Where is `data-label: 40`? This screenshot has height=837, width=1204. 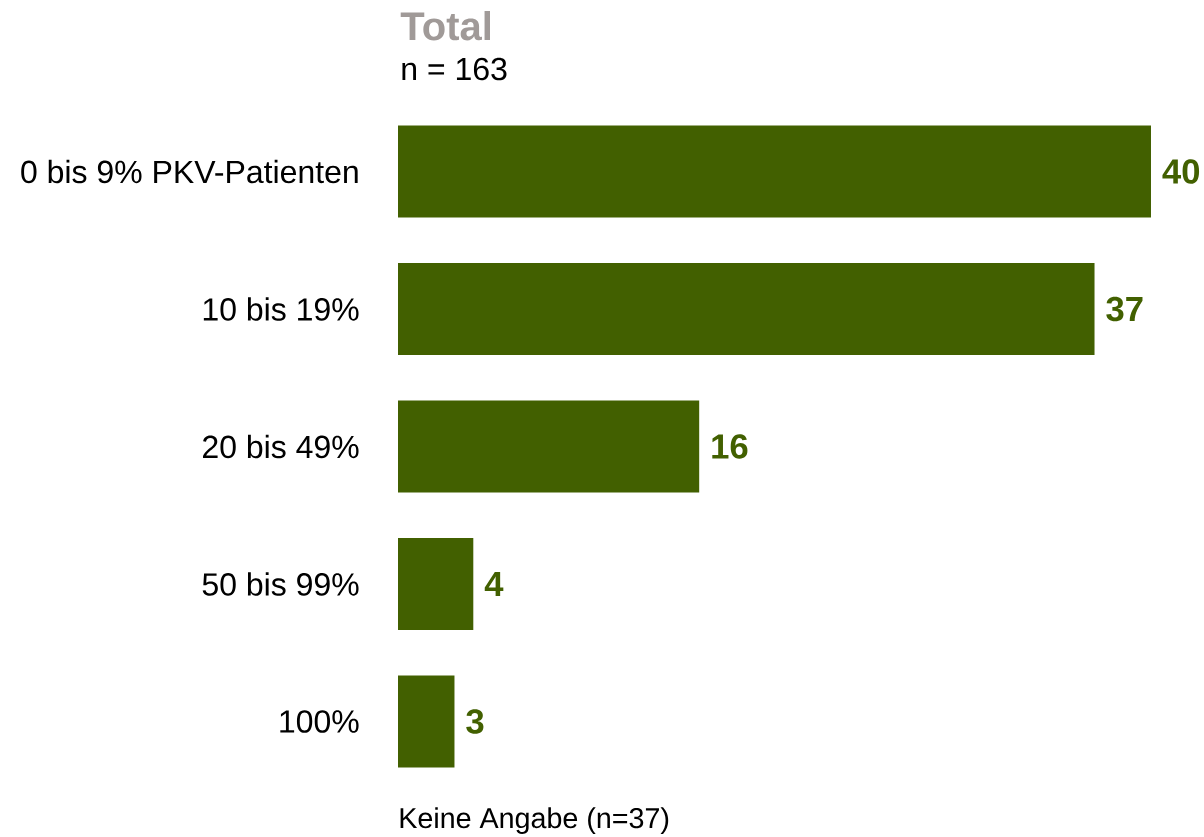 data-label: 40 is located at coordinates (1181, 171).